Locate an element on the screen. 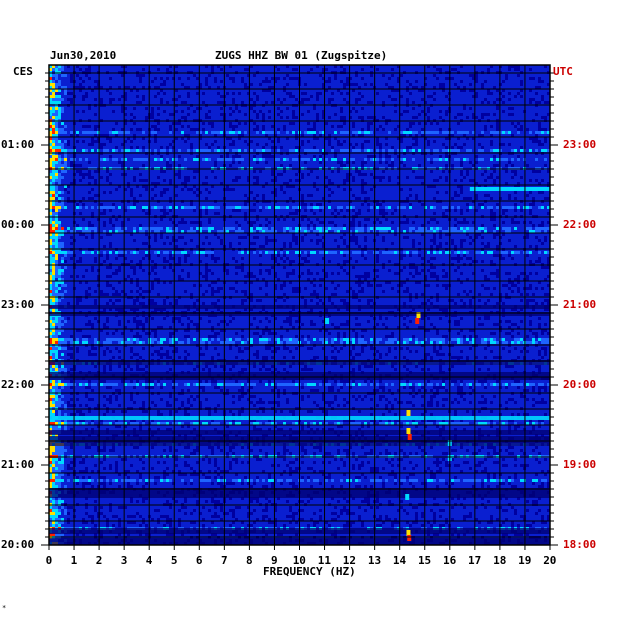 This screenshot has height=624, width=630. x-tick-label: 3 is located at coordinates (124, 560).